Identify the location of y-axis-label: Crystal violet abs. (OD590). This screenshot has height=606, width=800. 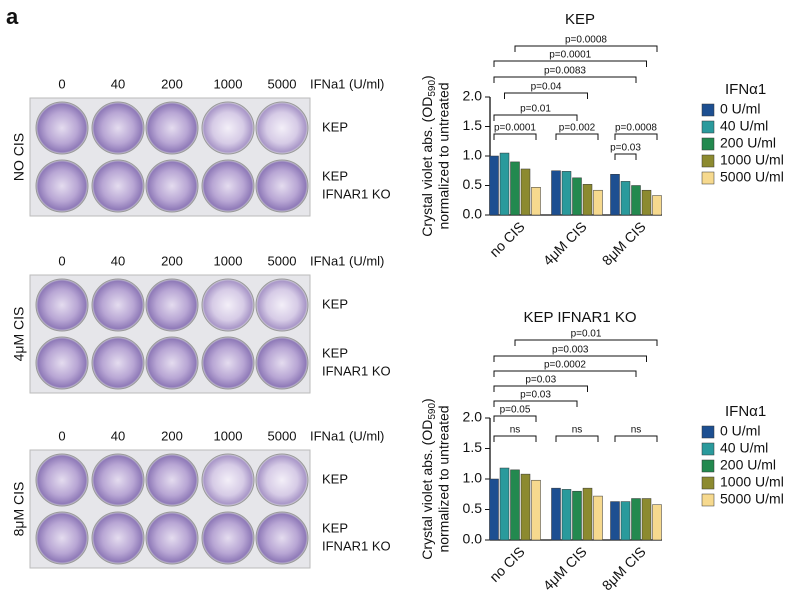
(428, 155).